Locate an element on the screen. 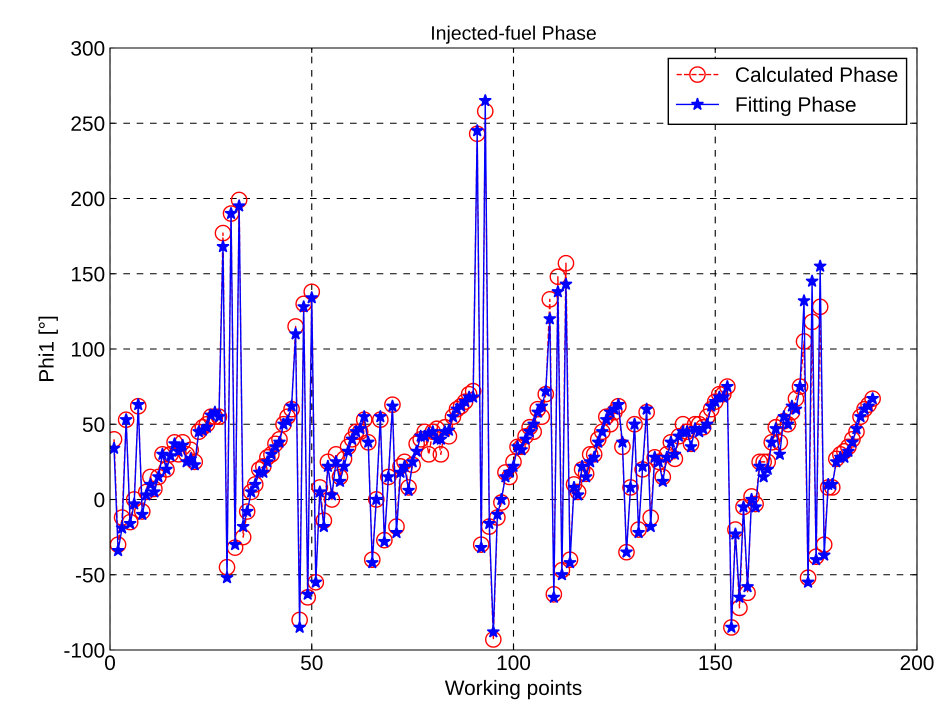 This screenshot has height=720, width=940. y-tick-label: 200 is located at coordinates (87, 199).